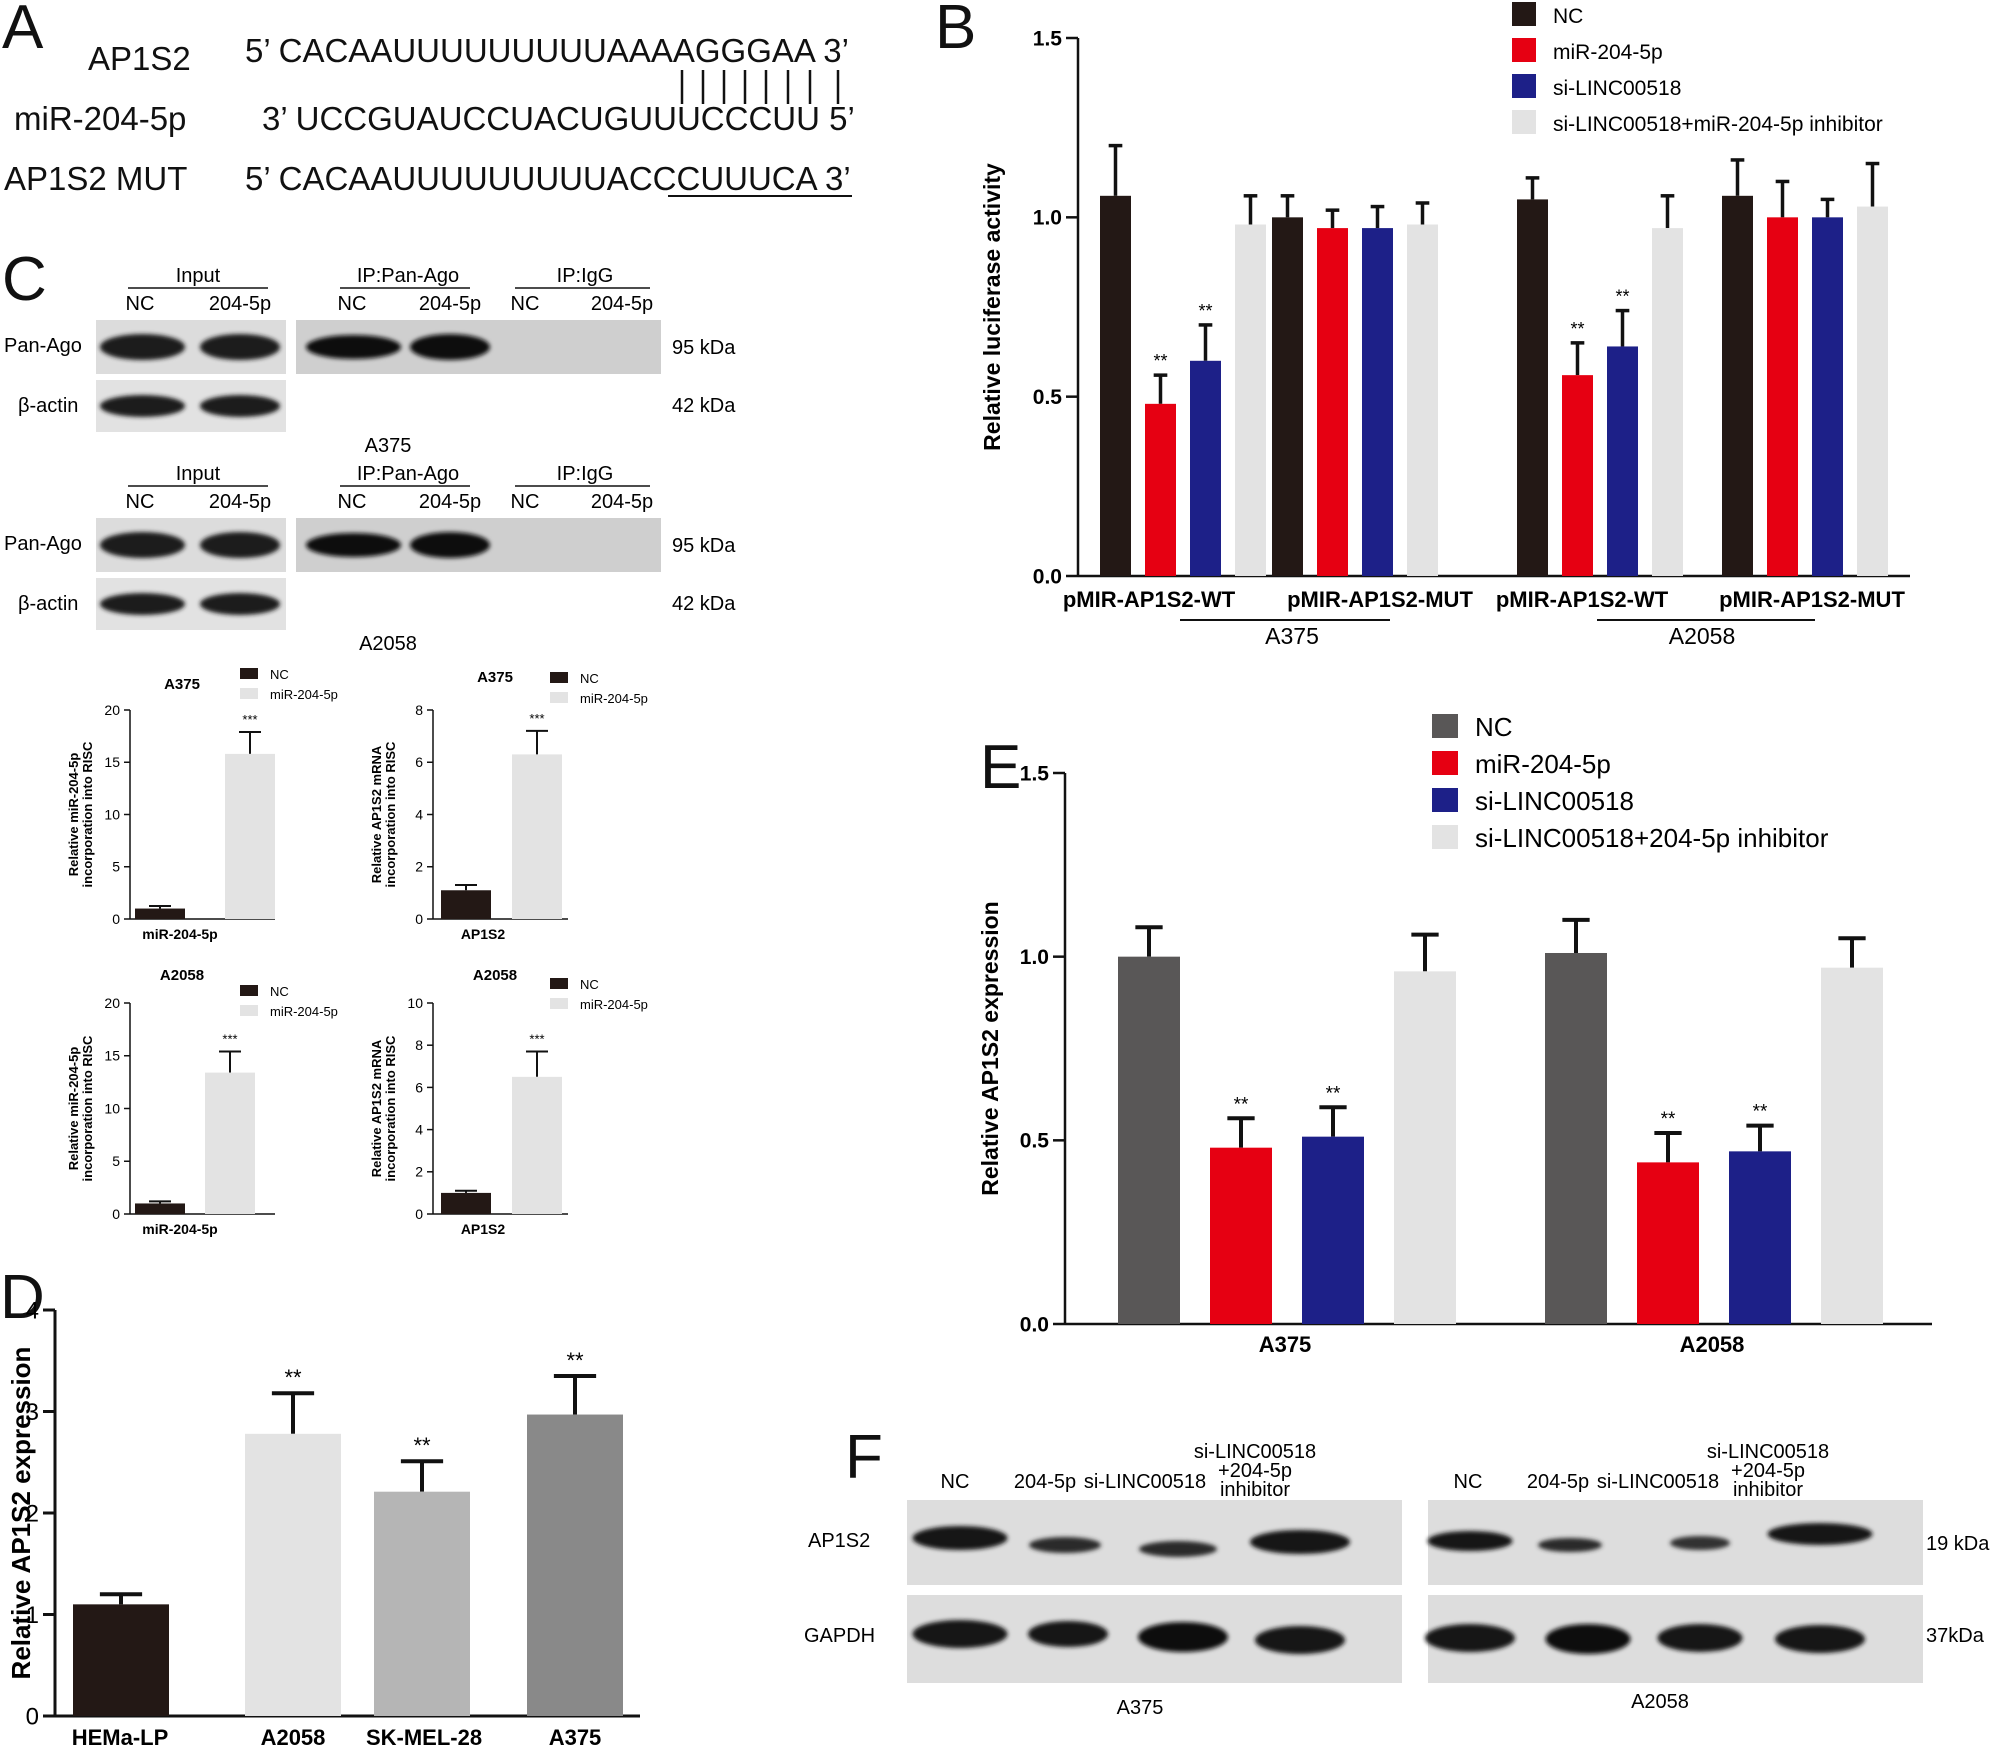 Image resolution: width=1995 pixels, height=1748 pixels. Describe the element at coordinates (575, 1736) in the screenshot. I see `x-category-label: A375` at that location.